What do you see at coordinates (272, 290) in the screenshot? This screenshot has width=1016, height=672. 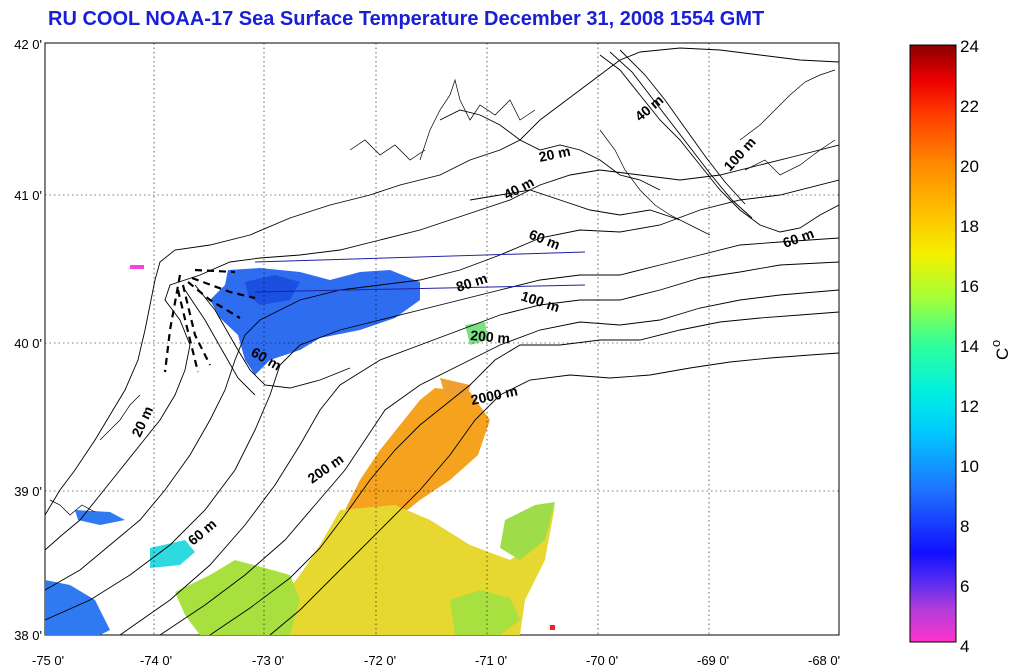 I see `sst-cold-patch-dark` at bounding box center [272, 290].